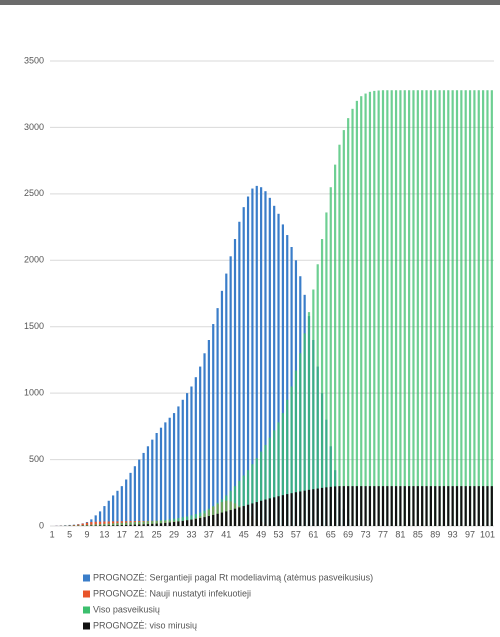 This screenshot has height=637, width=500. Describe the element at coordinates (34, 393) in the screenshot. I see `y-tick-label: 1000` at that location.